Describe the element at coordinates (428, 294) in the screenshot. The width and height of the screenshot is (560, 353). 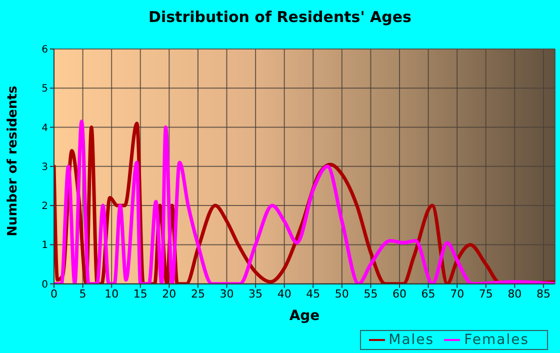
I see `x-tick-label: 65` at that location.